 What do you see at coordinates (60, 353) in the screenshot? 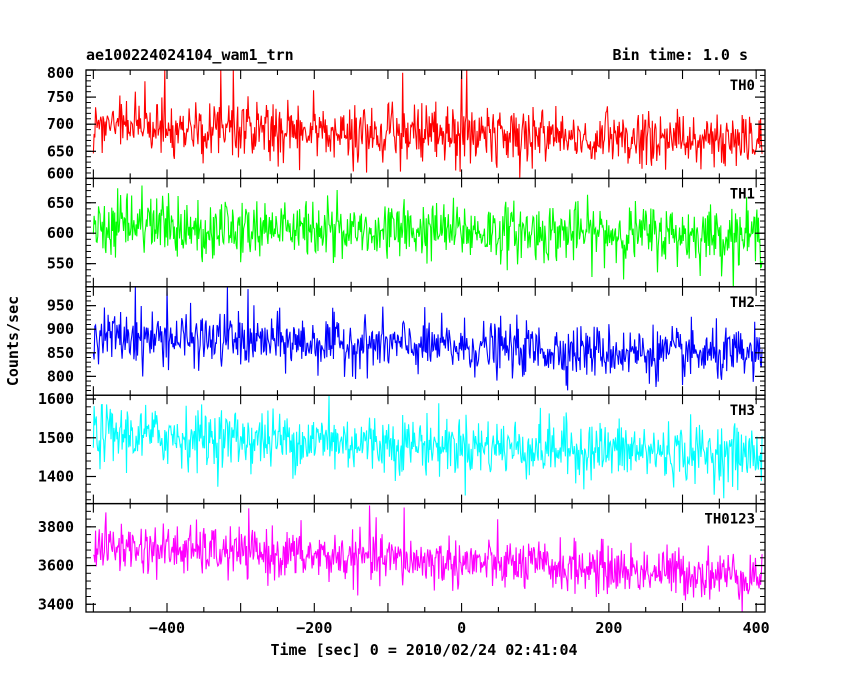
I see `y-tick-label: 850` at bounding box center [60, 353].